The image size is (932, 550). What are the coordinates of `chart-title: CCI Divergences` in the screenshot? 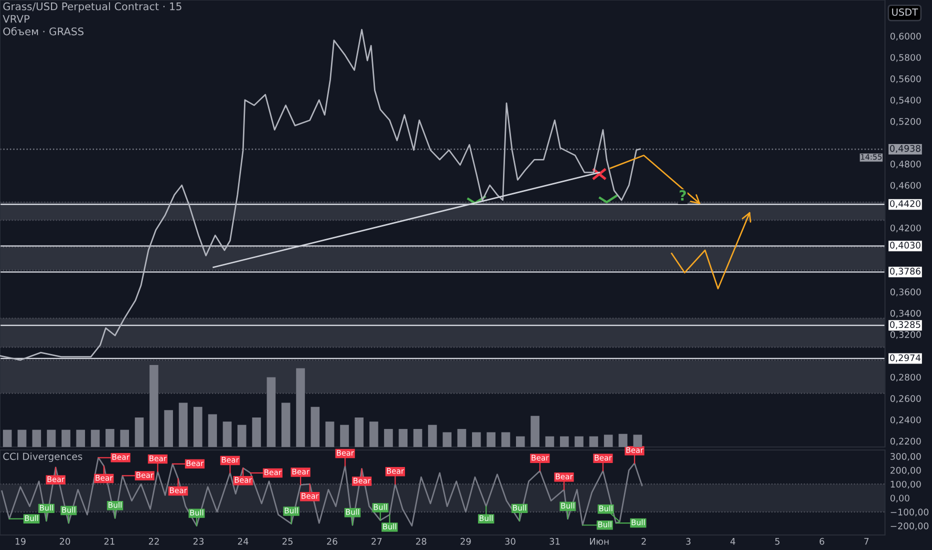 It's located at (42, 457).